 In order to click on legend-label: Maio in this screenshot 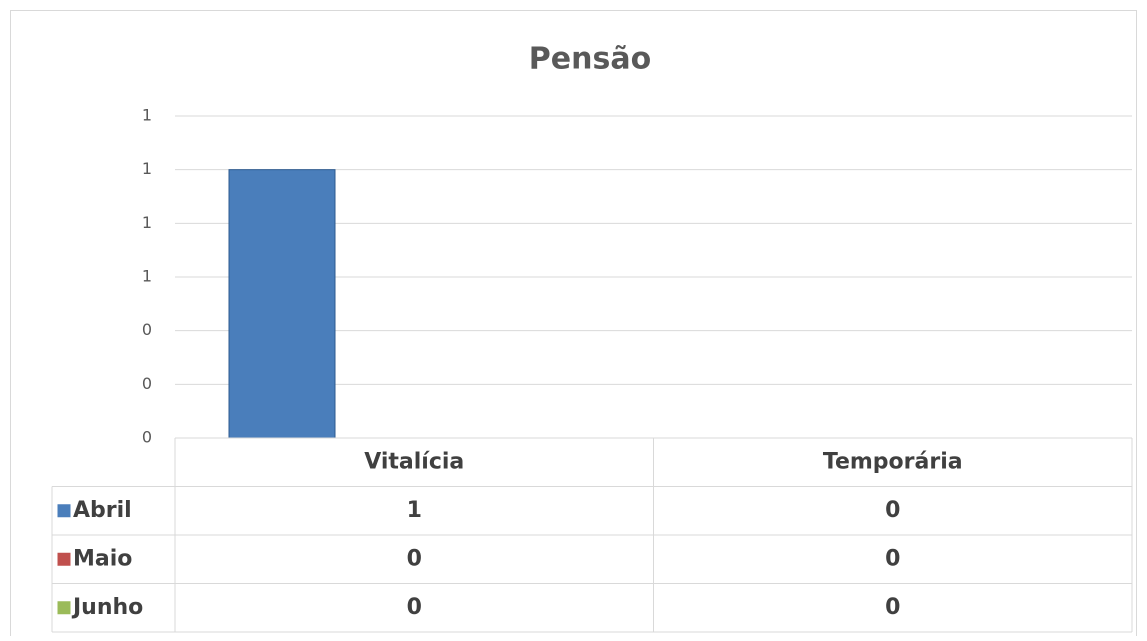, I will do `click(102, 558)`.